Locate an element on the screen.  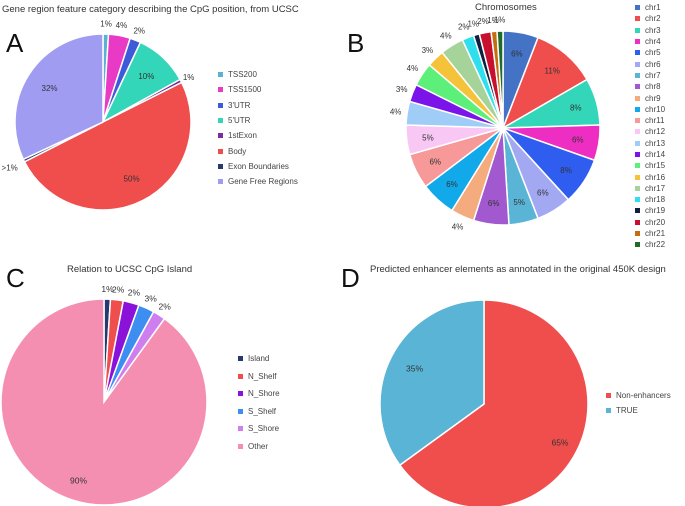
data-label-chr9: 4% is located at coordinates (458, 227).